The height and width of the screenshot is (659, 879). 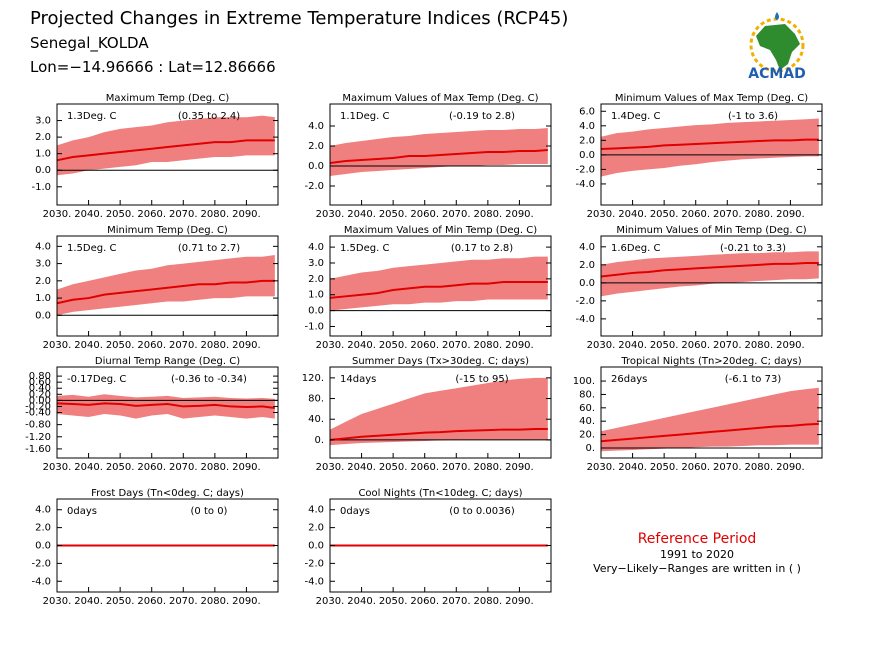 What do you see at coordinates (209, 116) in the screenshot?
I see `panel-range: (0.35 to 2.4)` at bounding box center [209, 116].